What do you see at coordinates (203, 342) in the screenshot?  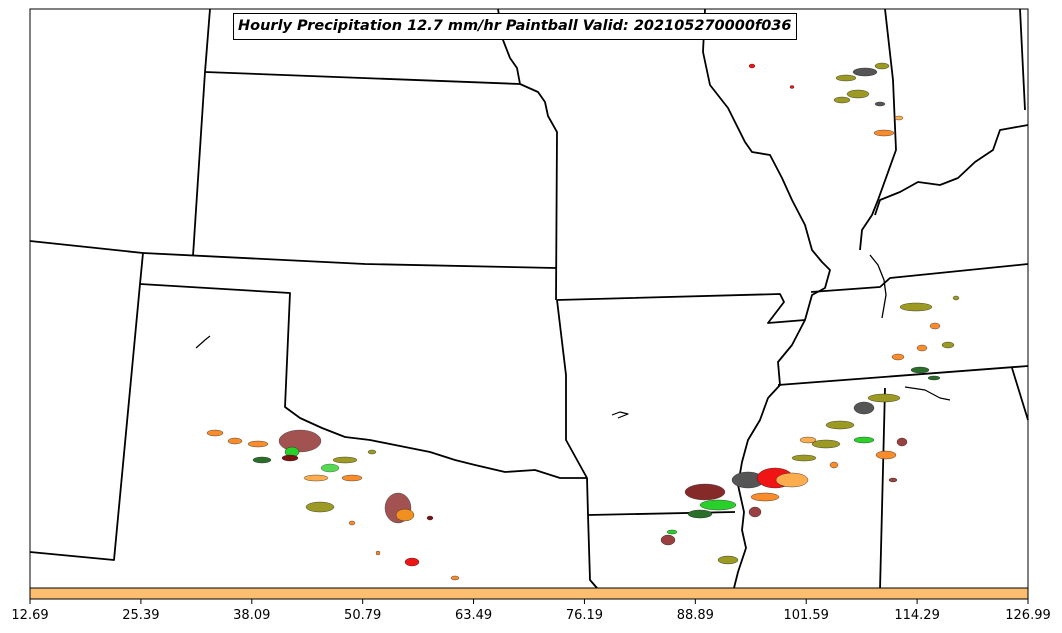 I see `lake-nm` at bounding box center [203, 342].